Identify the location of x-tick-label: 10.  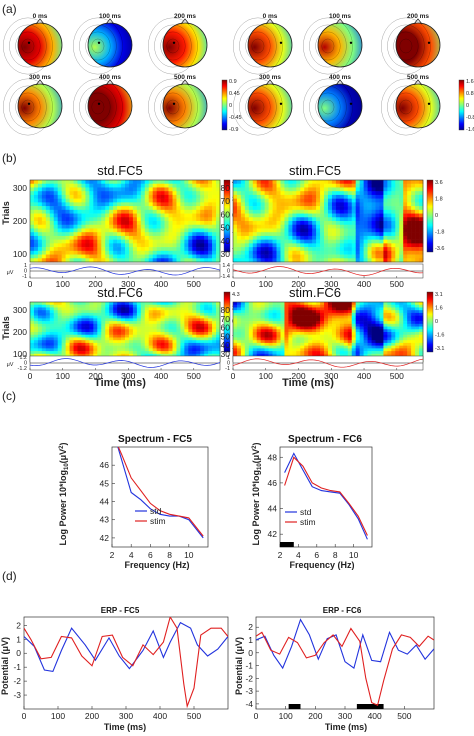
(354, 555).